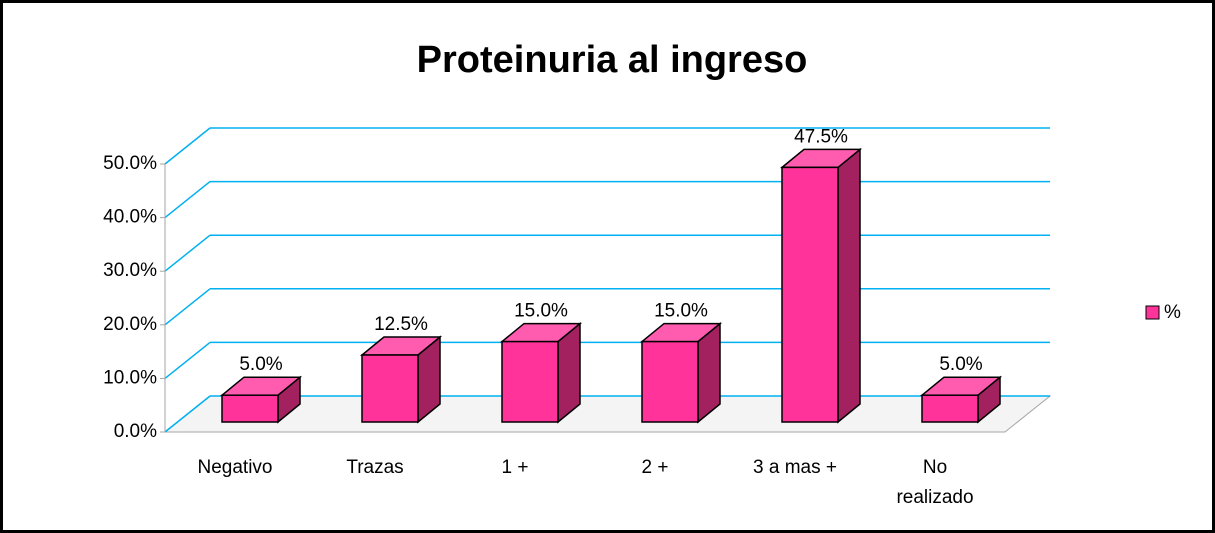  I want to click on y-tick-label: 30.0%, so click(130, 270).